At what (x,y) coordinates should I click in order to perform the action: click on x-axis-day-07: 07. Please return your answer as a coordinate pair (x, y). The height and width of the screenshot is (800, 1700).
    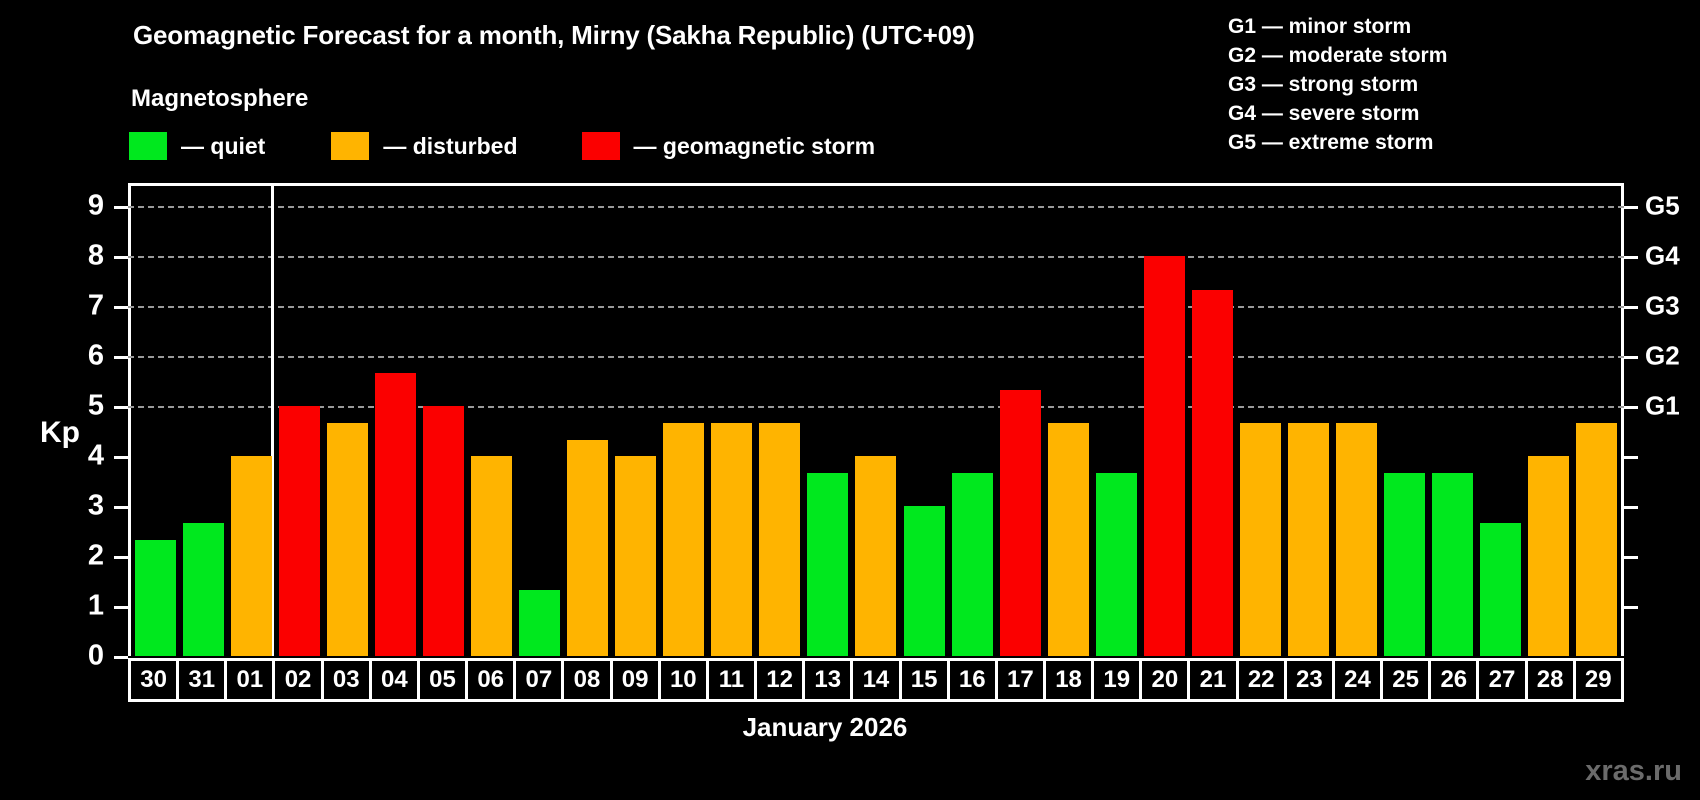
    Looking at the image, I should click on (540, 680).